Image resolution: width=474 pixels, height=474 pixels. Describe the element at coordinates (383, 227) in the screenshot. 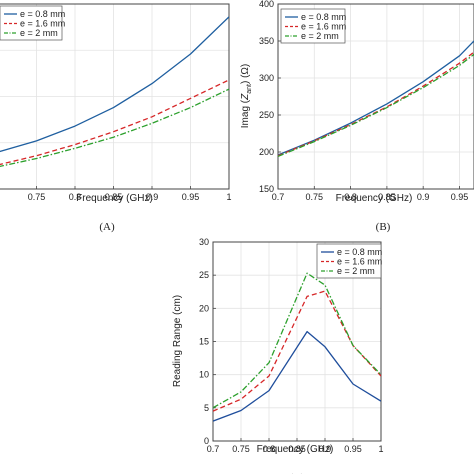

I see `panel-label: (B)` at that location.